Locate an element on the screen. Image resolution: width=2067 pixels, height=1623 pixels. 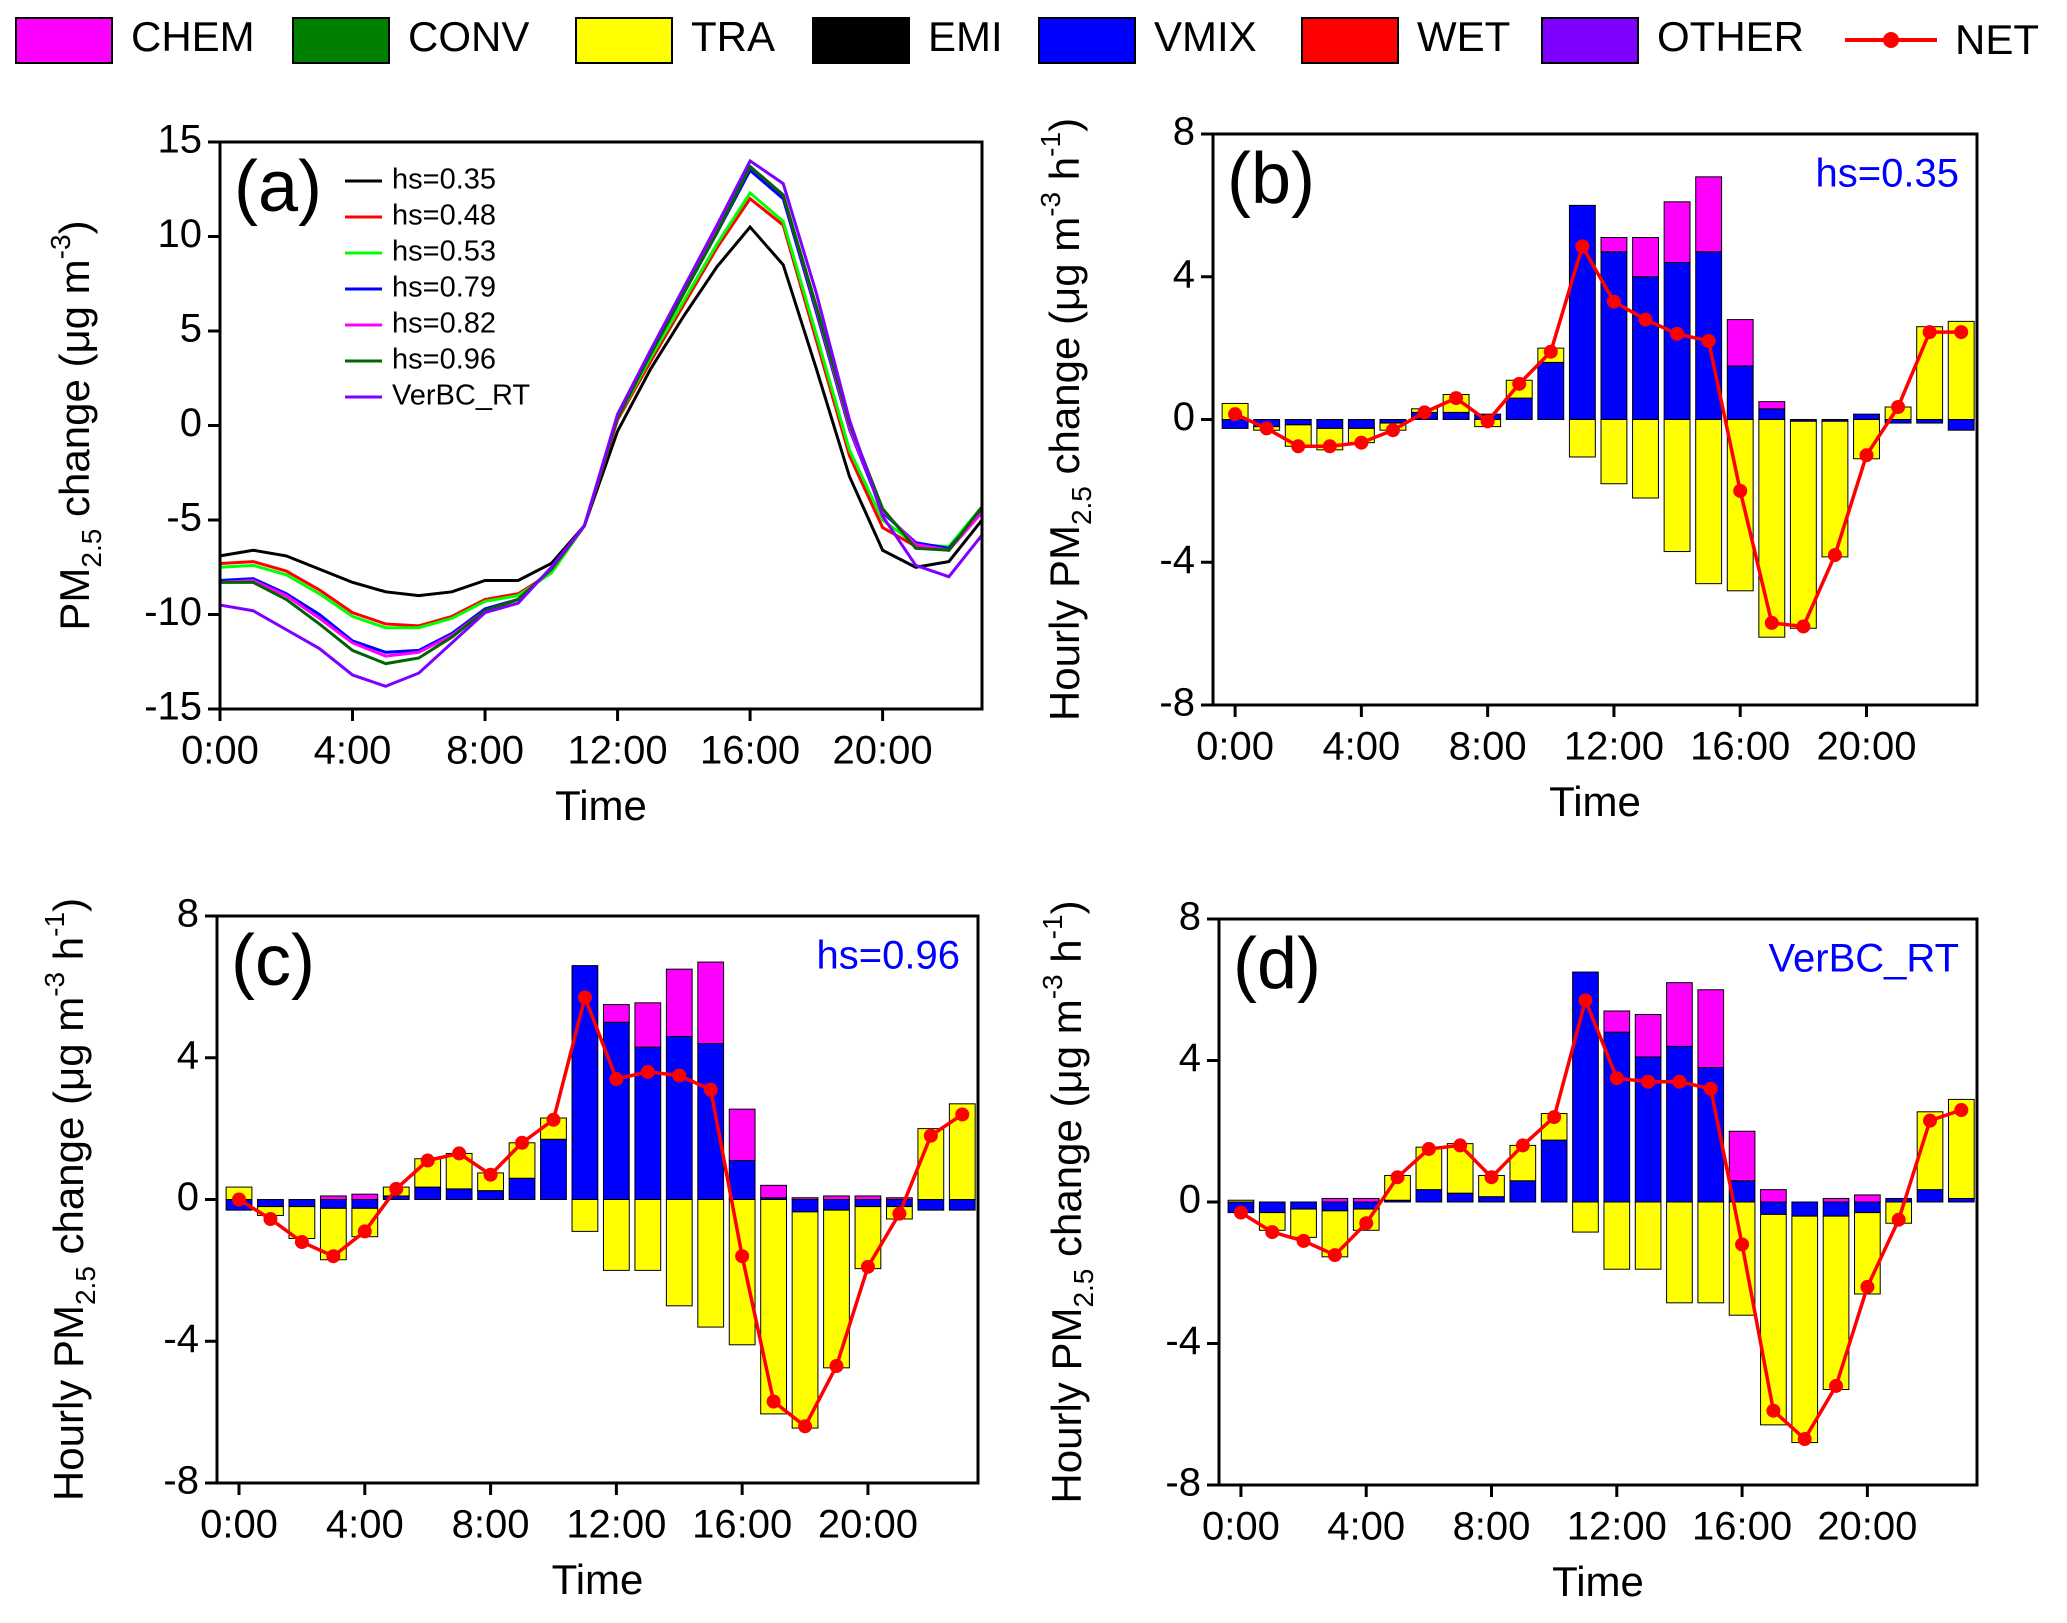
y-tick-label: 15 is located at coordinates (180, 140).